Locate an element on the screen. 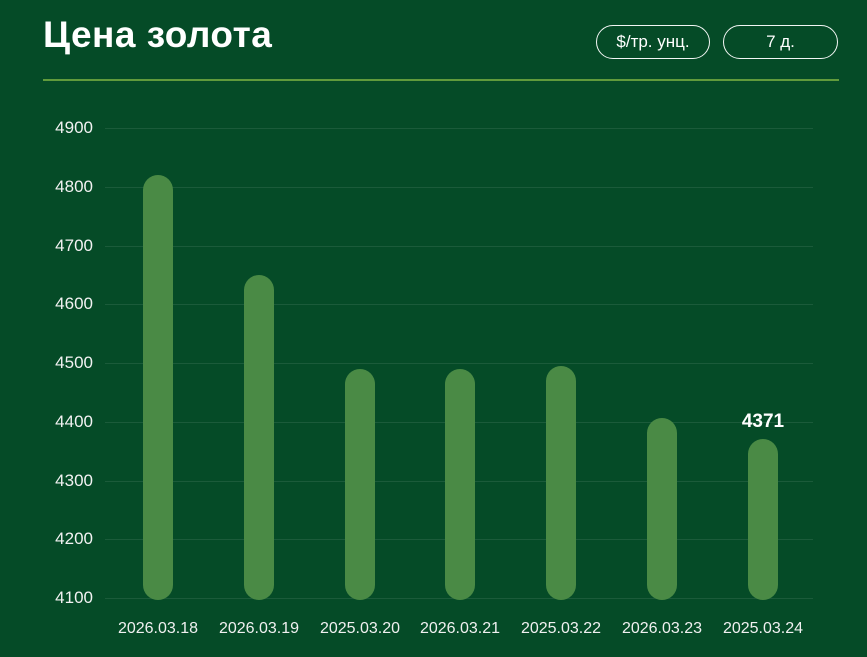 Image resolution: width=867 pixels, height=657 pixels. x-axis-tick-label: 2026.03.18 is located at coordinates (158, 628).